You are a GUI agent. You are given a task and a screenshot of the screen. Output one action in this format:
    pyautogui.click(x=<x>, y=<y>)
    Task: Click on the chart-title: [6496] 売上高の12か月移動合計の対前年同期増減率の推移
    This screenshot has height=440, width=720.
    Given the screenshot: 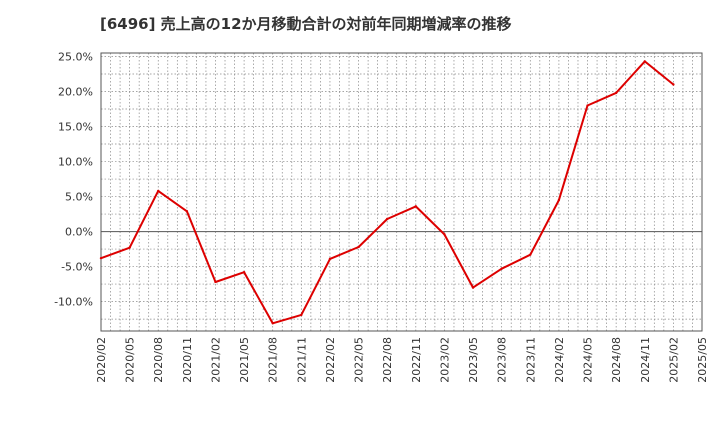 What is the action you would take?
    pyautogui.click(x=306, y=24)
    